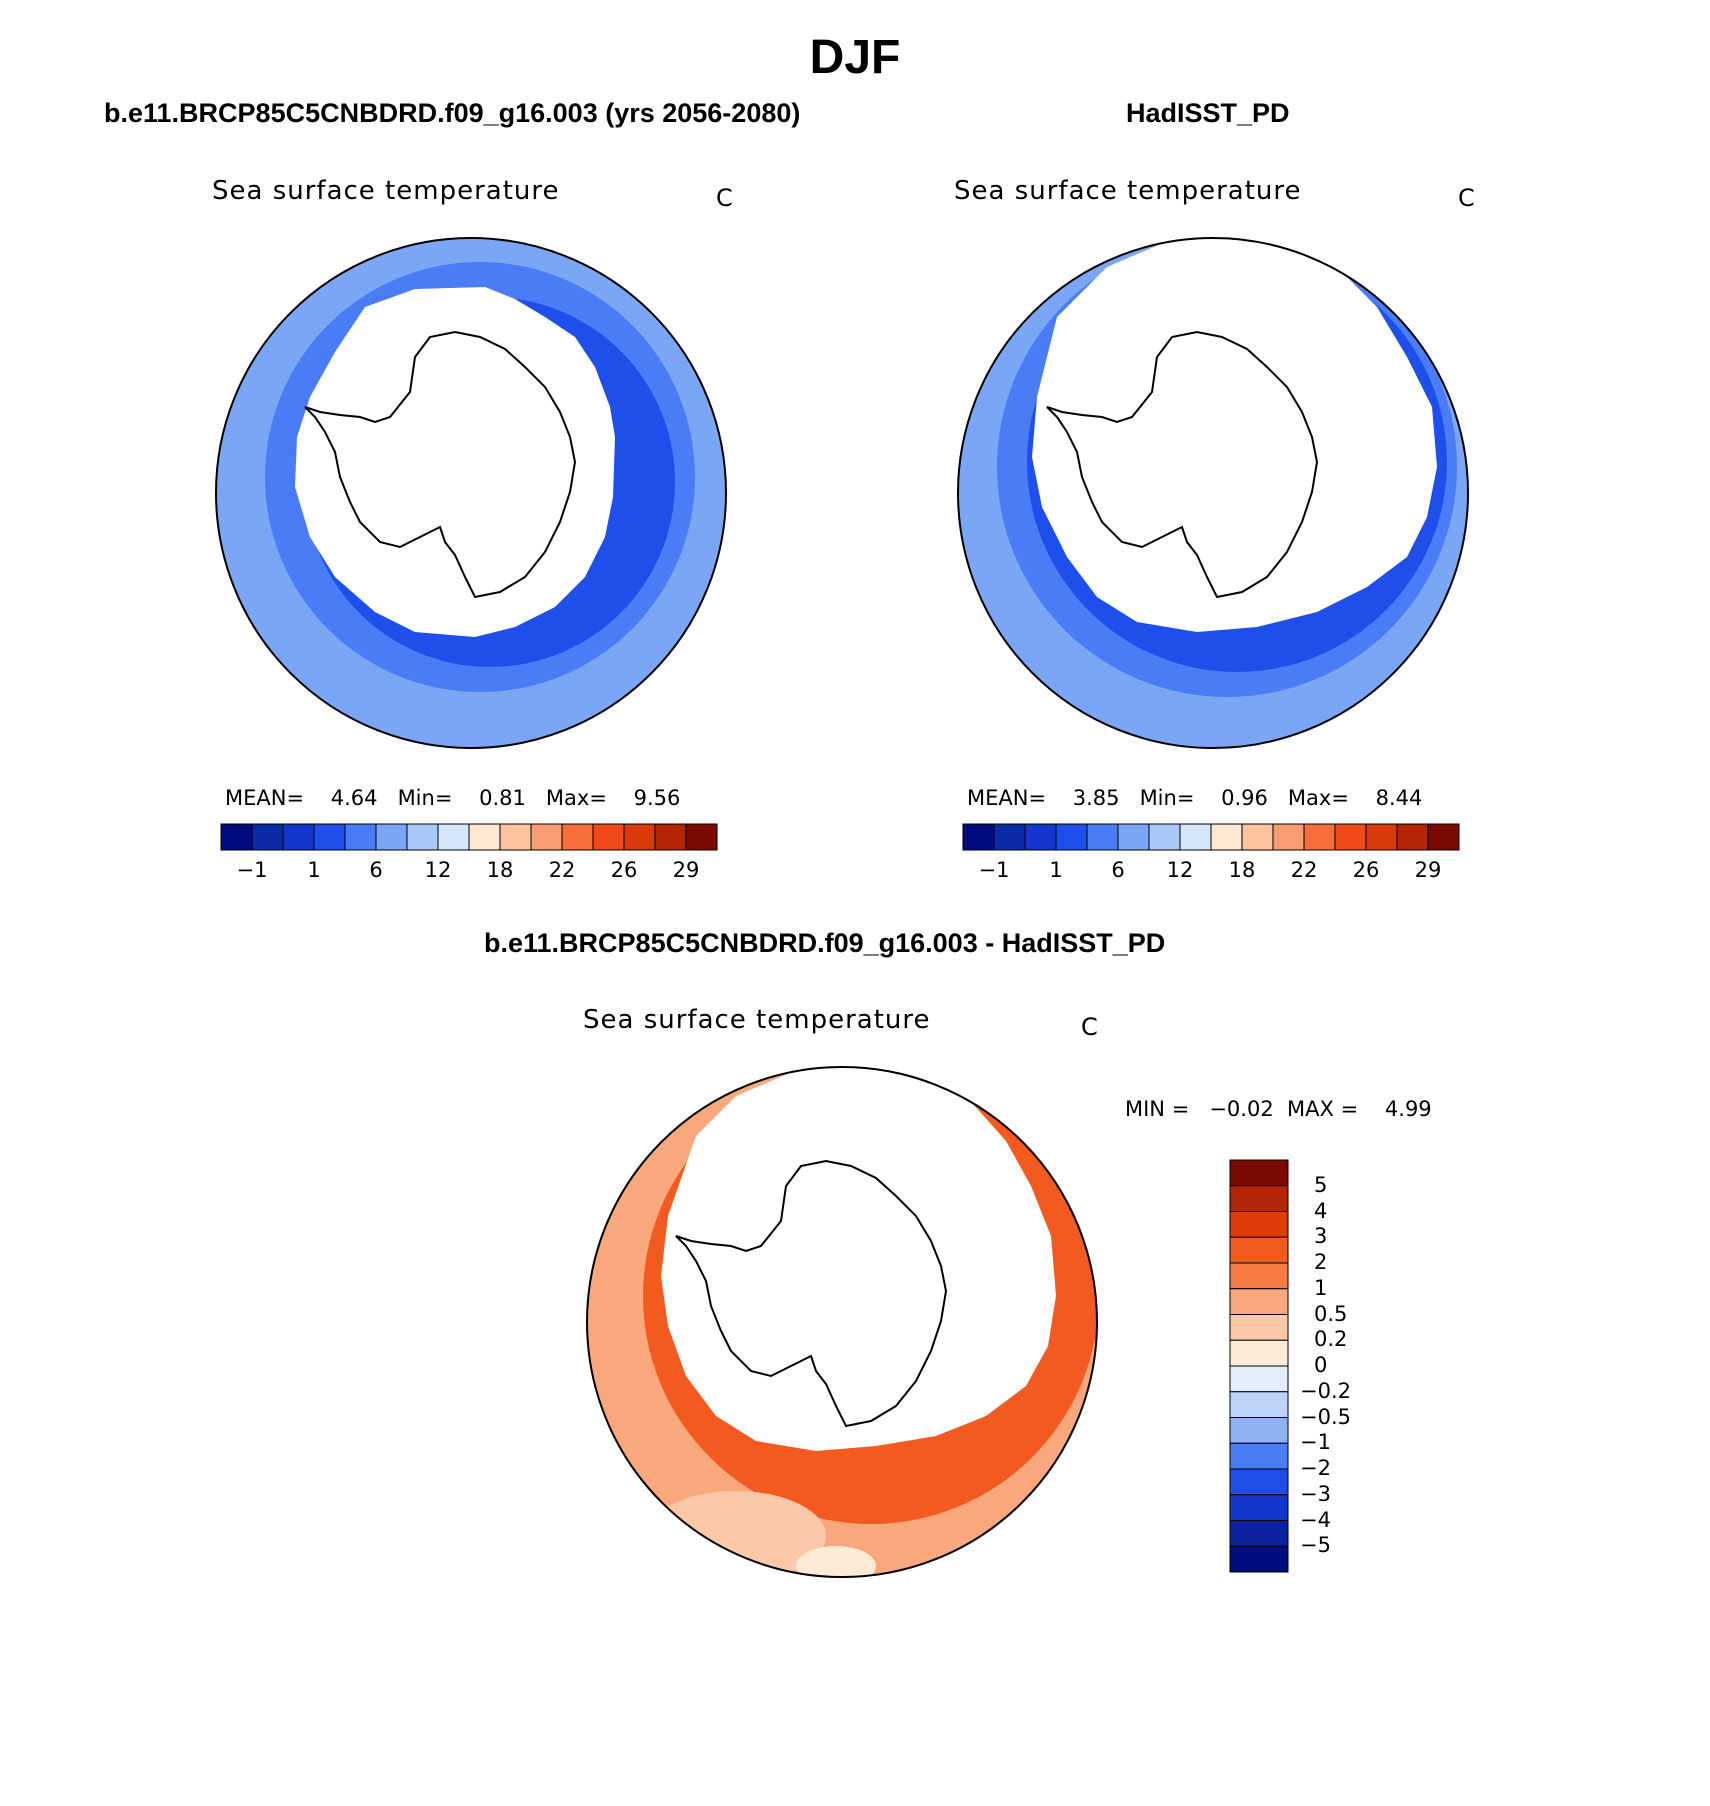  Describe the element at coordinates (562, 870) in the screenshot. I see `panel1-colorbar-tick-label: 22` at that location.